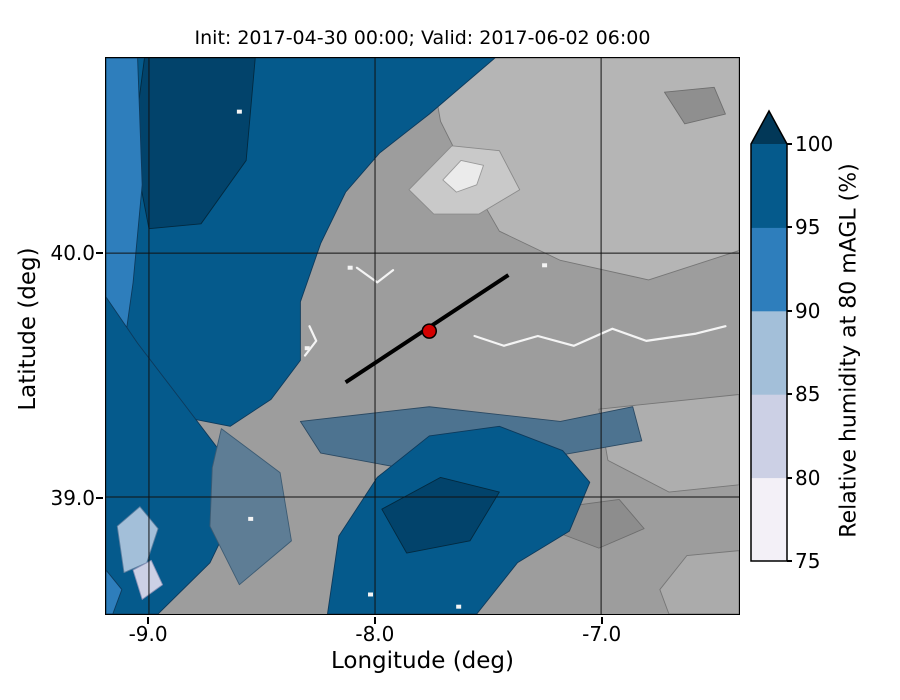 The height and width of the screenshot is (700, 900). I want to click on contour-region-humid-mid-west-strip, so click(124, 222).